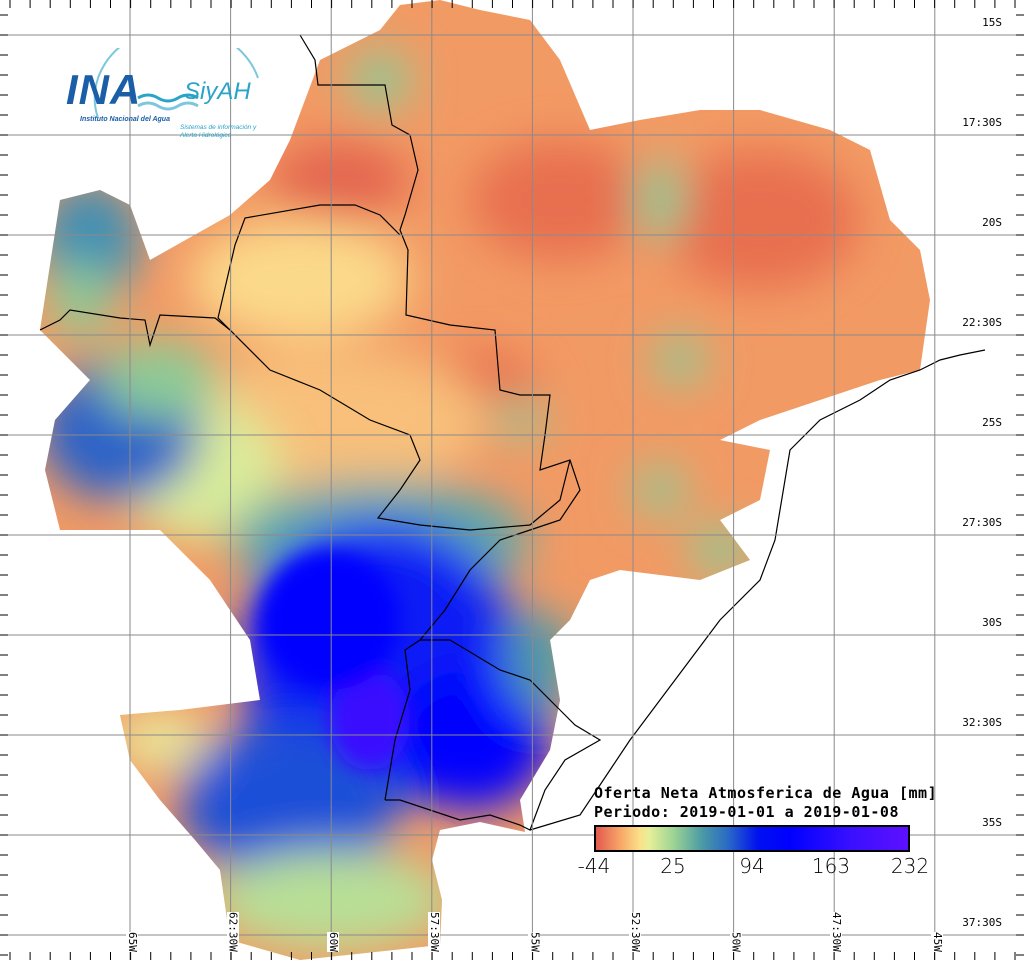  What do you see at coordinates (132, 942) in the screenshot?
I see `longitude-label: 65W` at bounding box center [132, 942].